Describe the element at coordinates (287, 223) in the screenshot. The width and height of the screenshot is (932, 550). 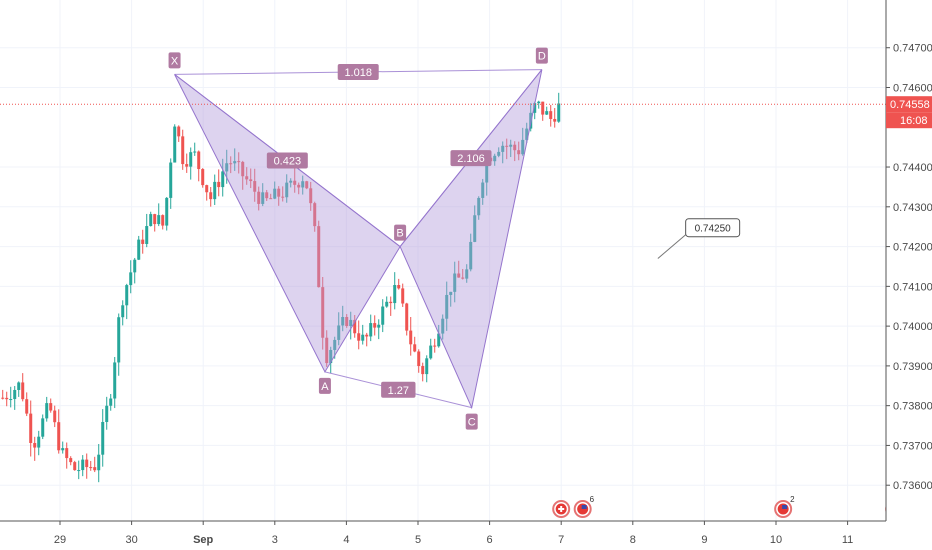
I see `pattern-triangle-xab` at that location.